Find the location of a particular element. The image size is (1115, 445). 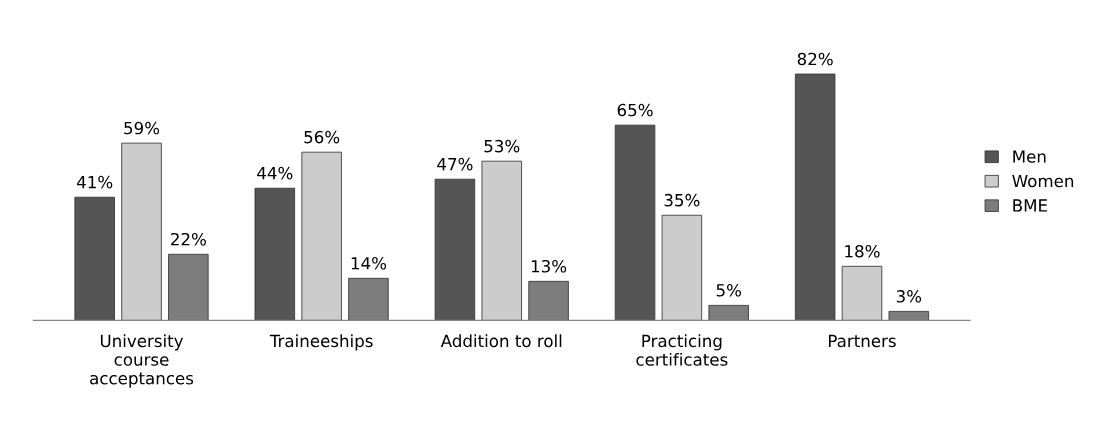

x-tick-label: Partners is located at coordinates (862, 341).